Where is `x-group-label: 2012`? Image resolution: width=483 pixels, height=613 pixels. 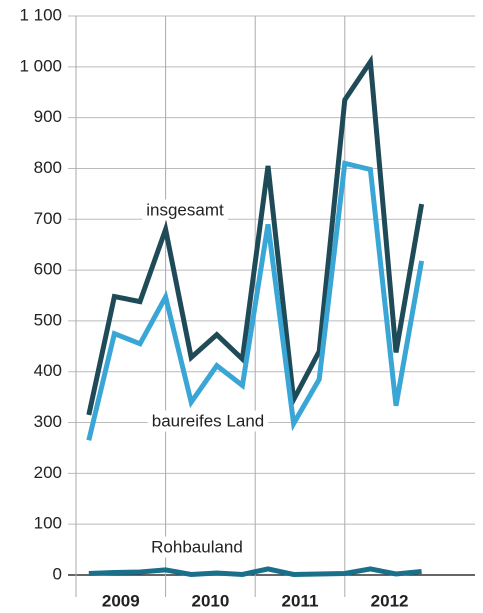
x-group-label: 2012 is located at coordinates (390, 600).